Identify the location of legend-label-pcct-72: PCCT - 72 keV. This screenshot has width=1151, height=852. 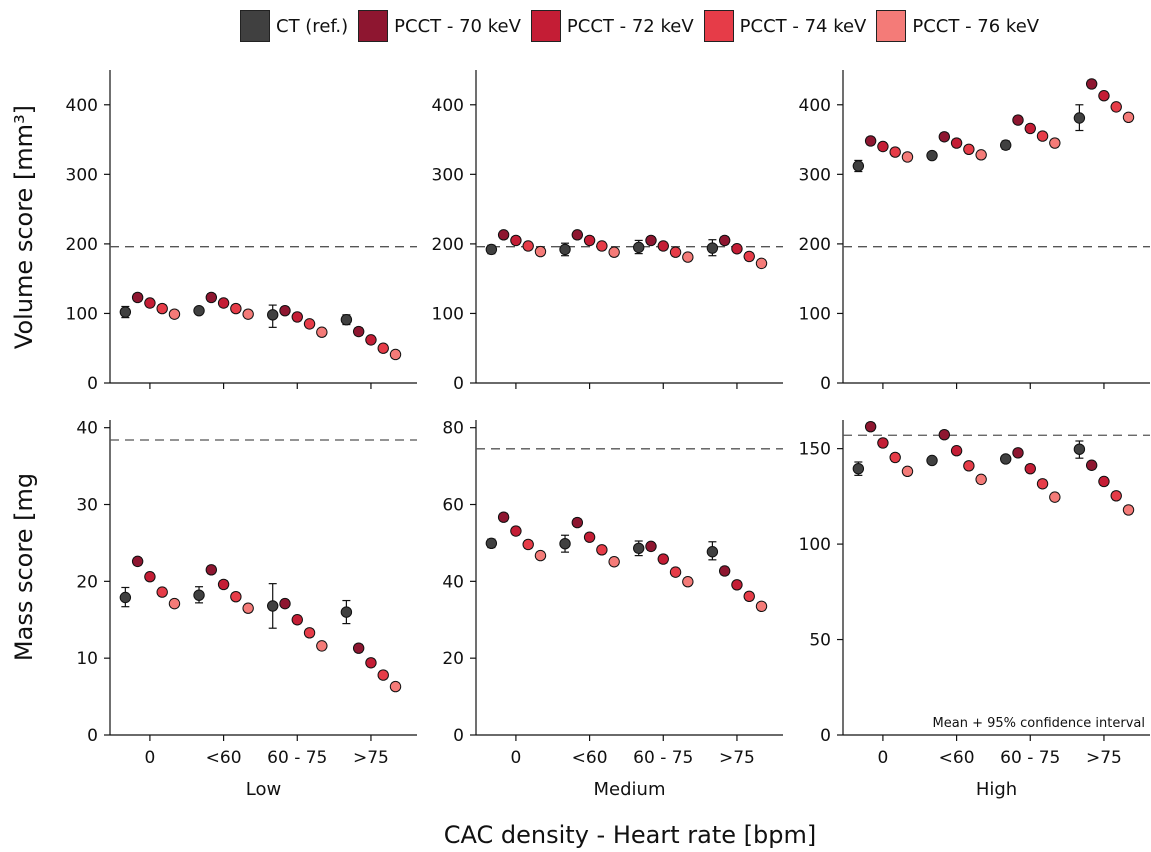
(630, 26).